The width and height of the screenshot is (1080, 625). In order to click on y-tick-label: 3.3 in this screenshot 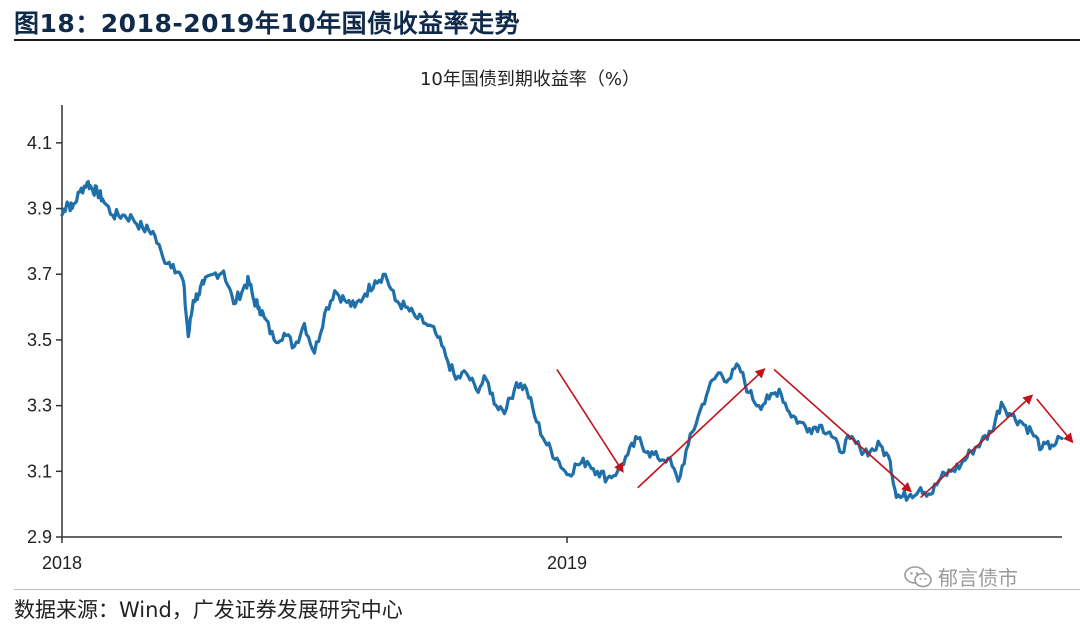, I will do `click(39, 406)`.